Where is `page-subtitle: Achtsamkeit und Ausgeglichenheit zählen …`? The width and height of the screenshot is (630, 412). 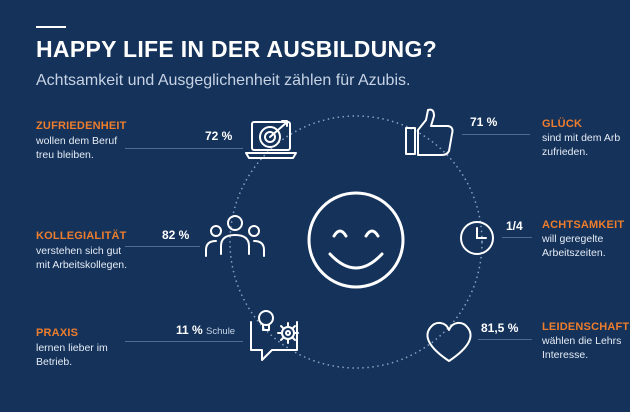 page-subtitle: Achtsamkeit und Ausgeglichenheit zählen … is located at coordinates (223, 80).